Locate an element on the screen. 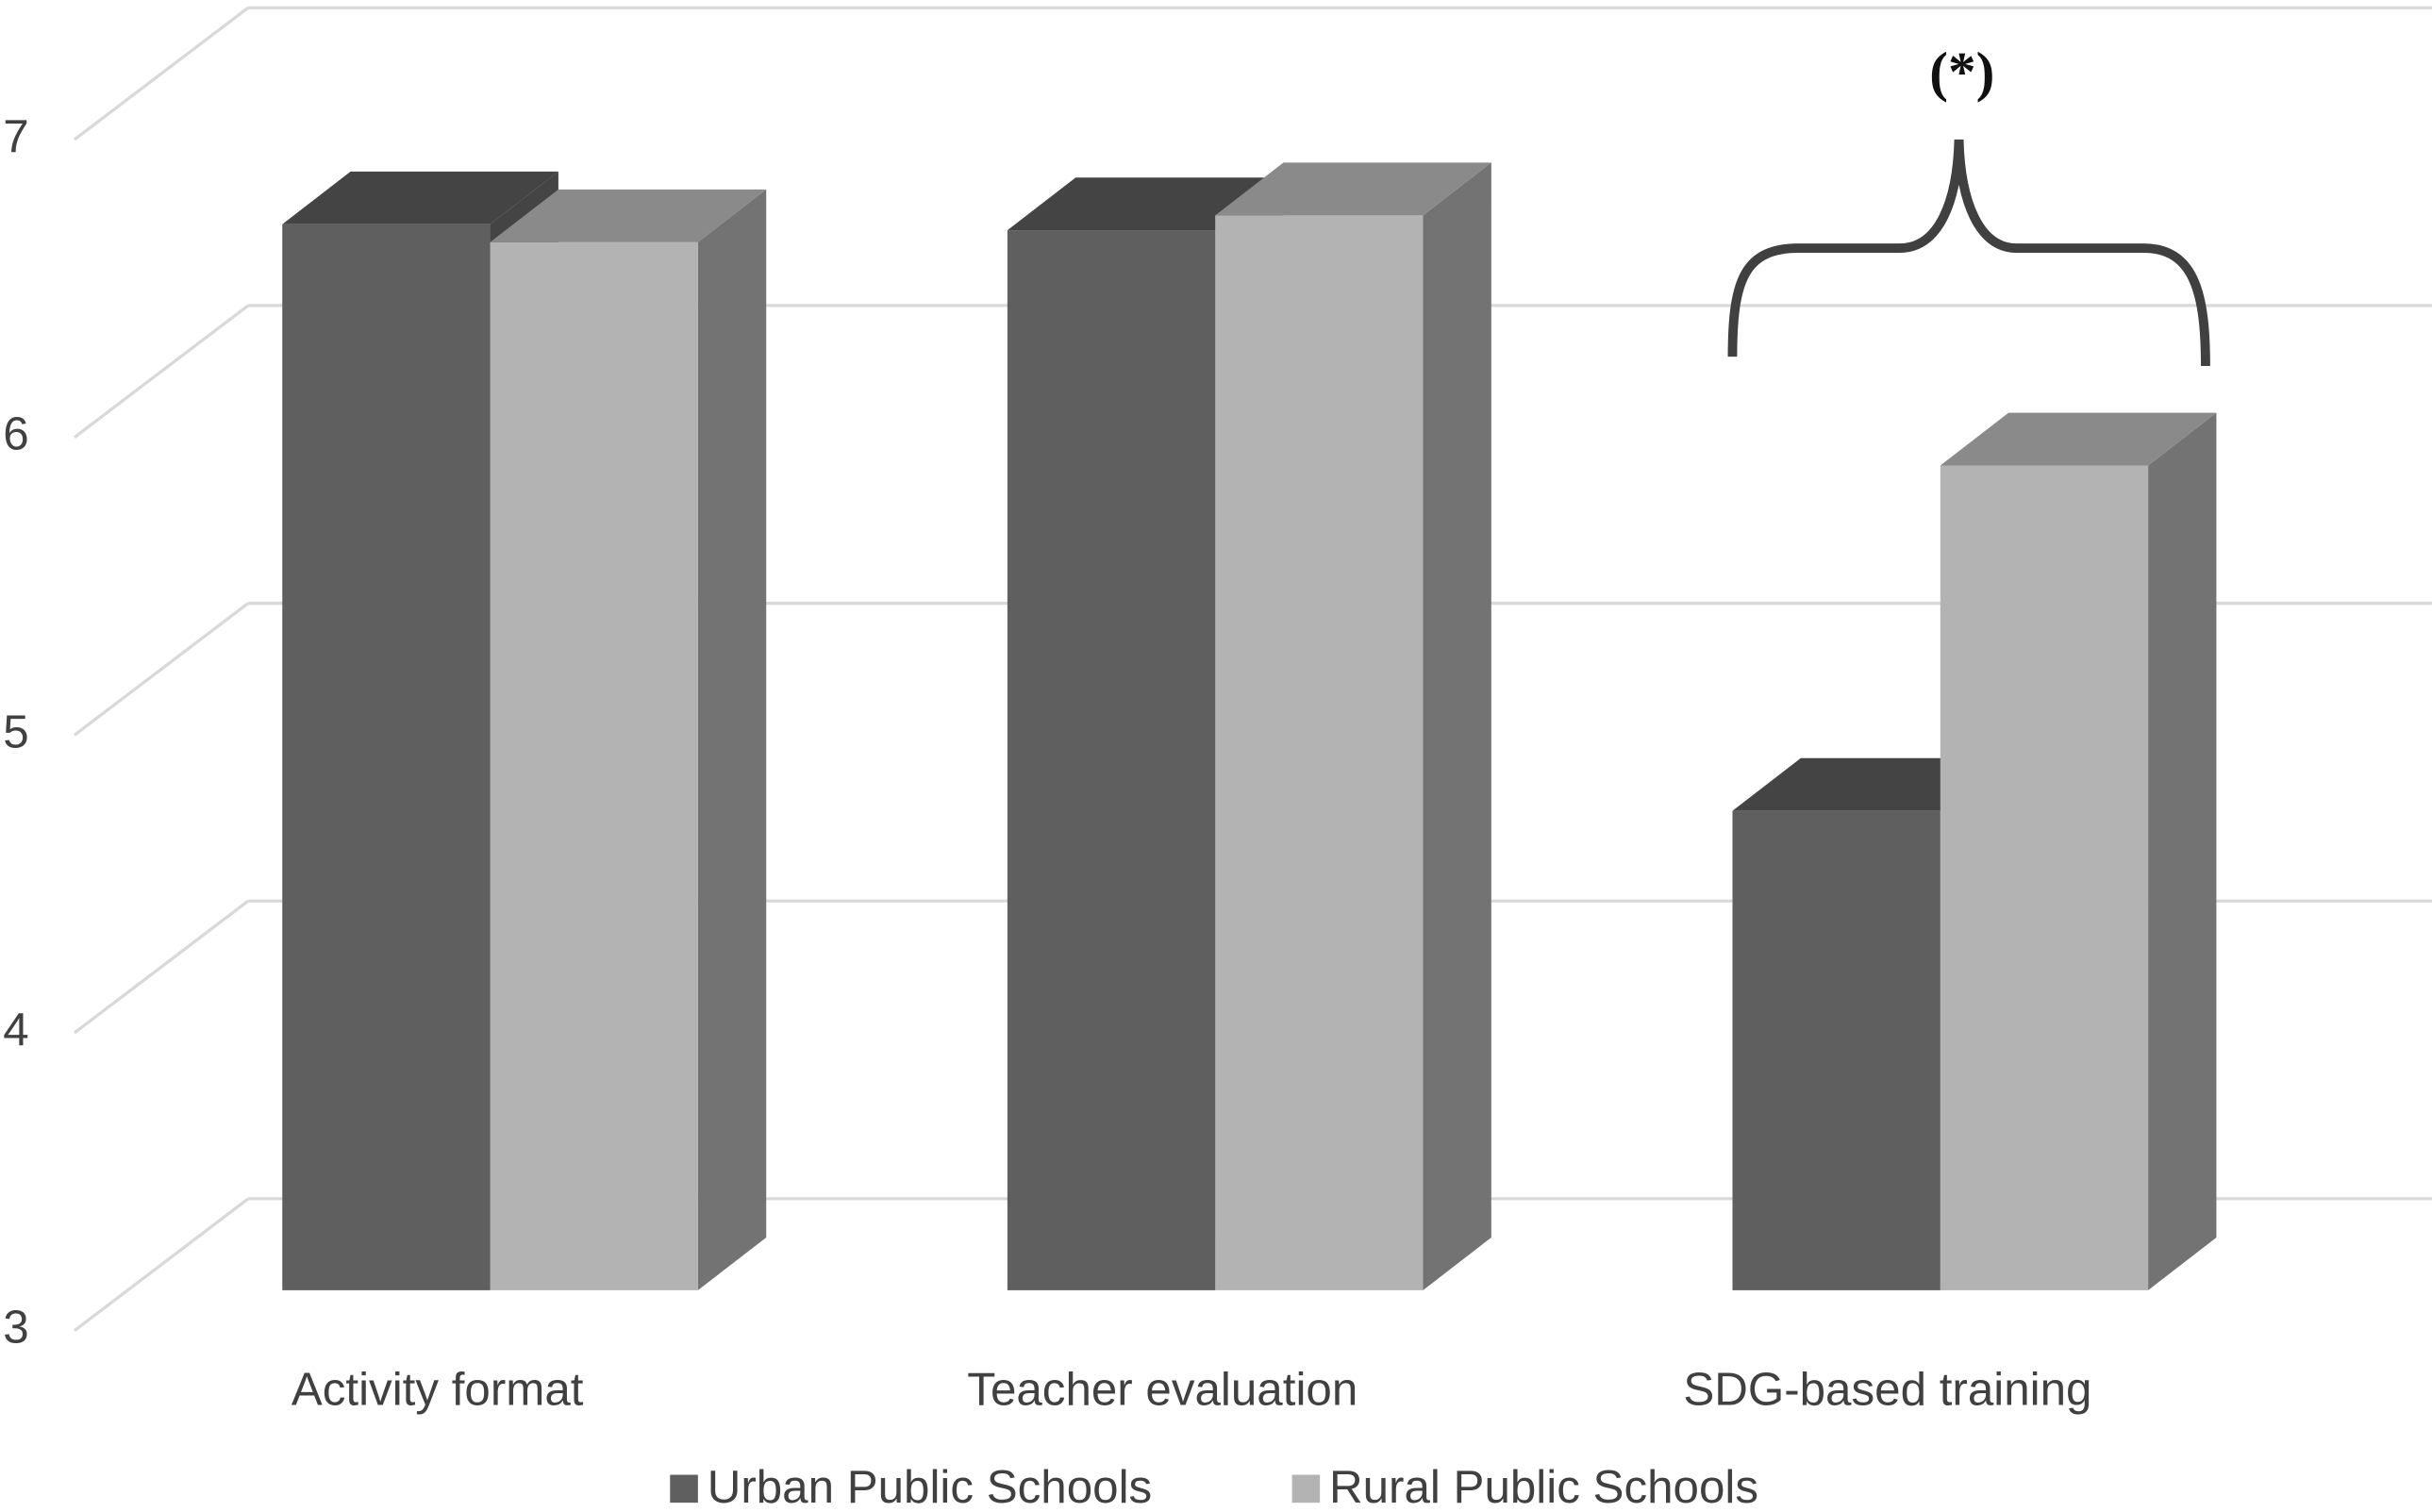 This screenshot has width=2432, height=1512. annotation: (*) is located at coordinates (1961, 72).